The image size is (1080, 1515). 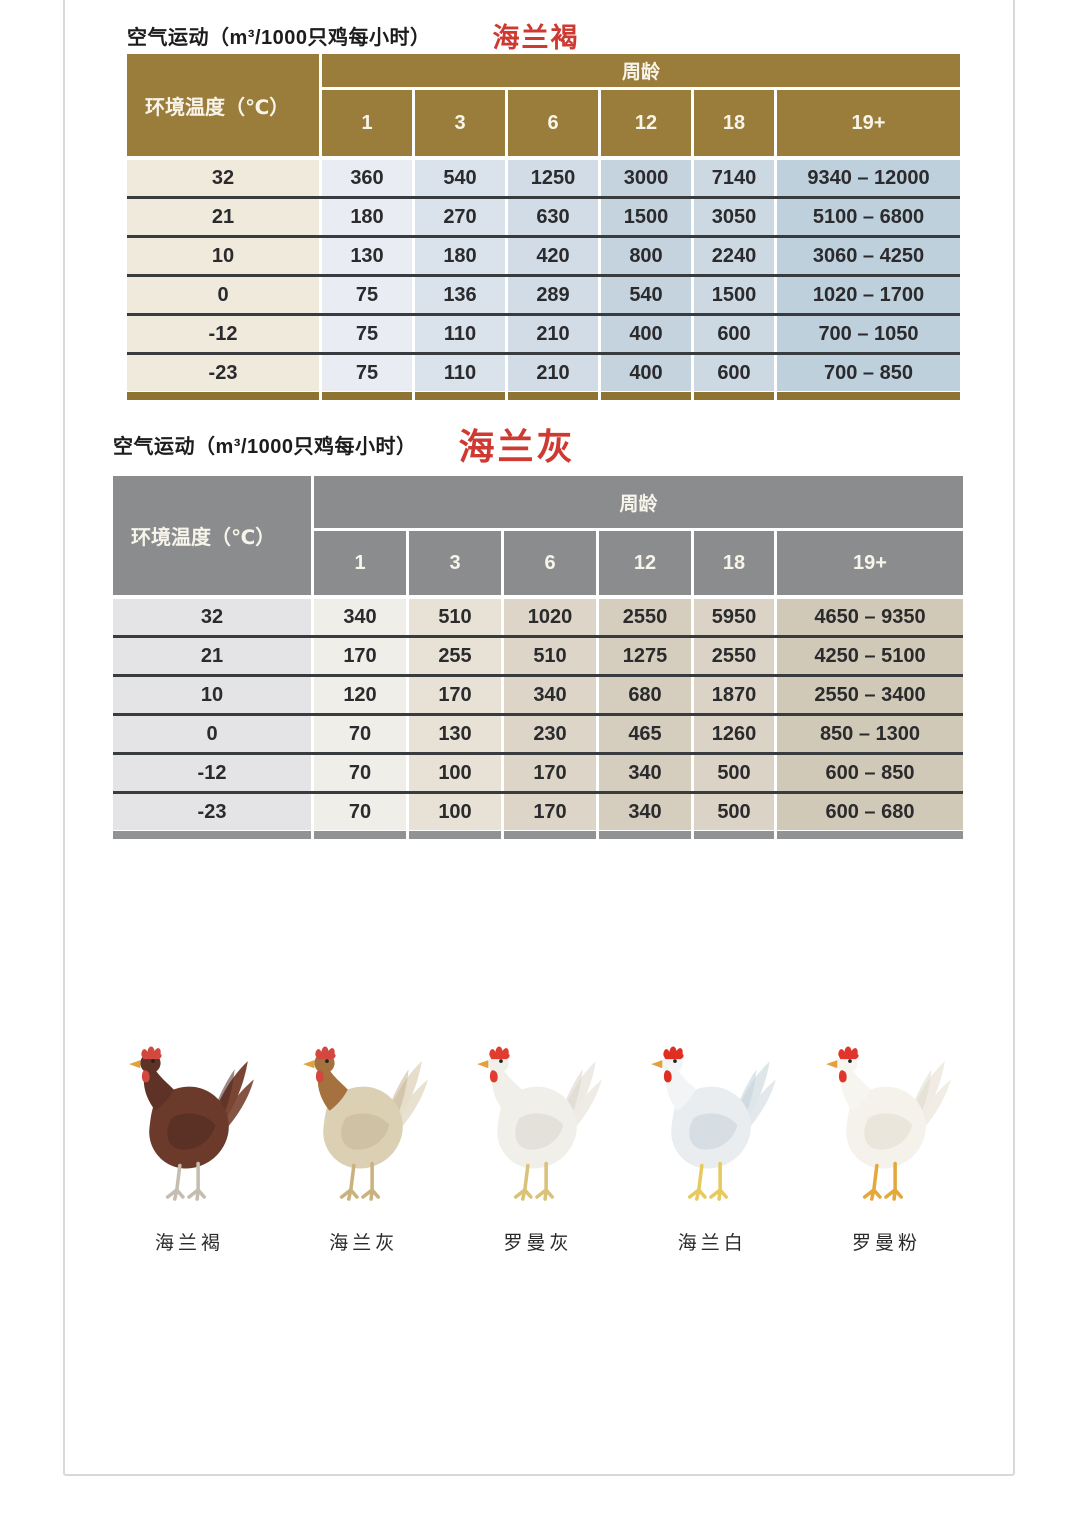 What do you see at coordinates (212, 695) in the screenshot?
I see `temp-cell: 10` at bounding box center [212, 695].